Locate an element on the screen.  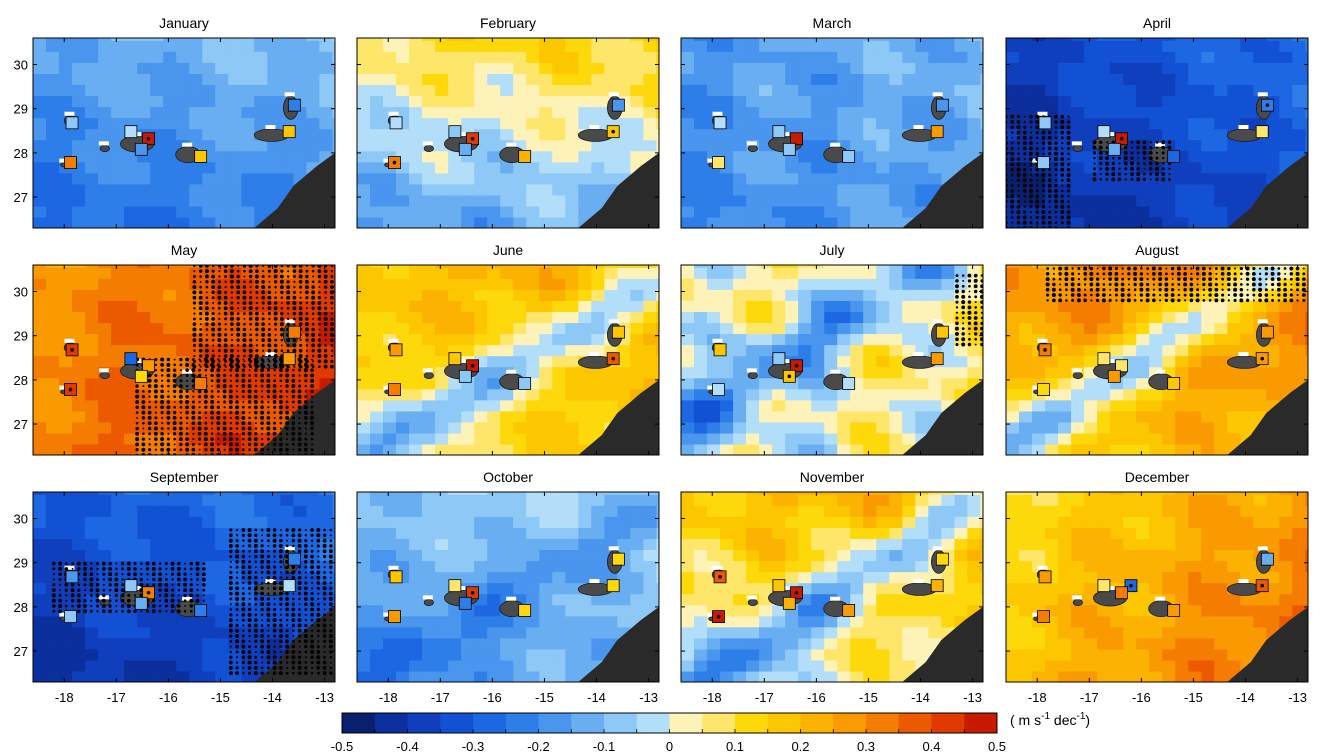
station-marker is located at coordinates (294, 332).